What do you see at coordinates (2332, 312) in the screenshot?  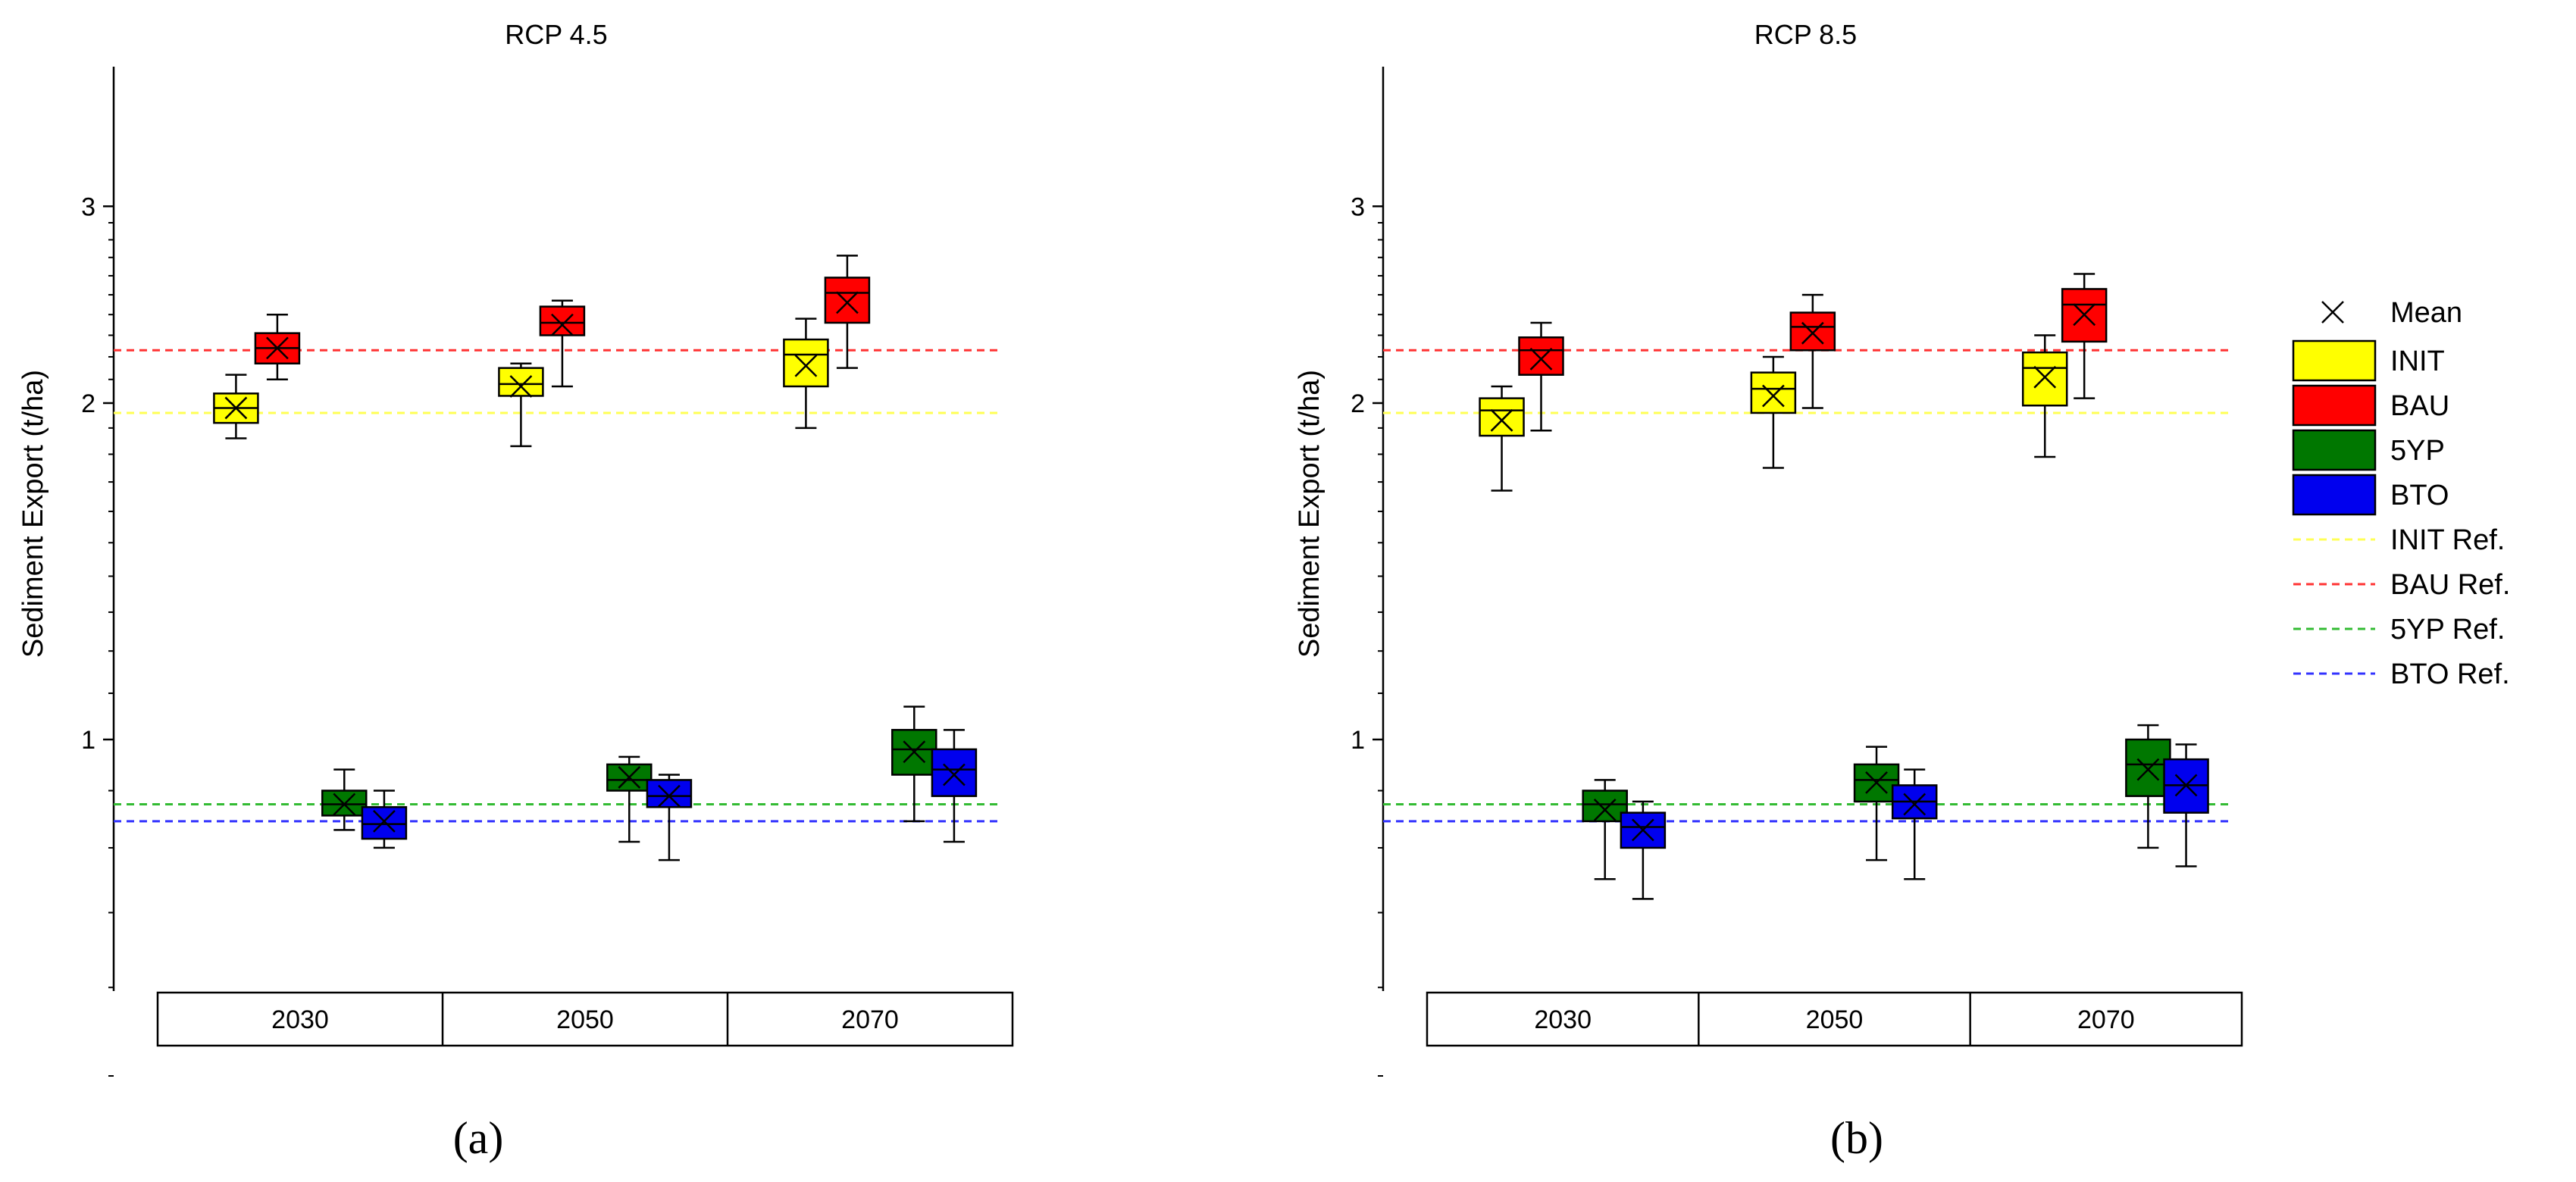 I see `legend-mean-marker` at bounding box center [2332, 312].